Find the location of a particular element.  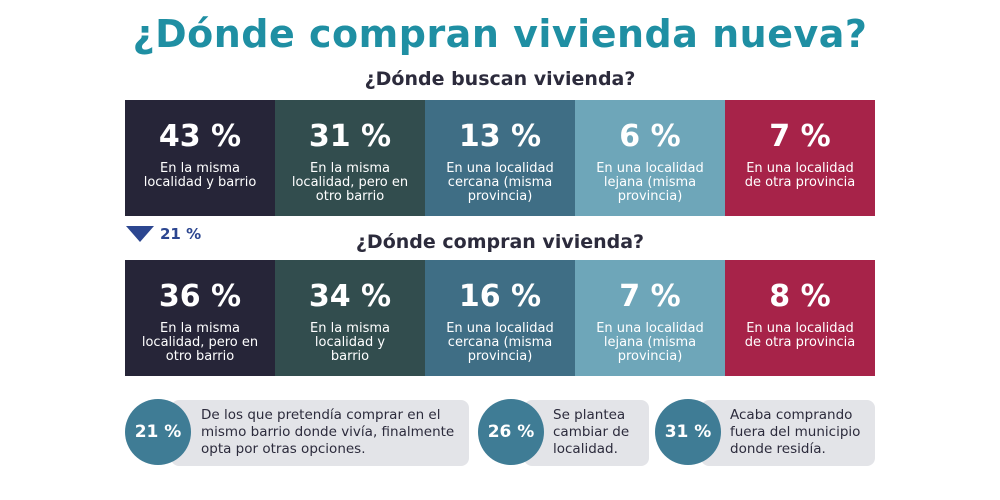

search-cell-2-pct: 31 % is located at coordinates (350, 136).